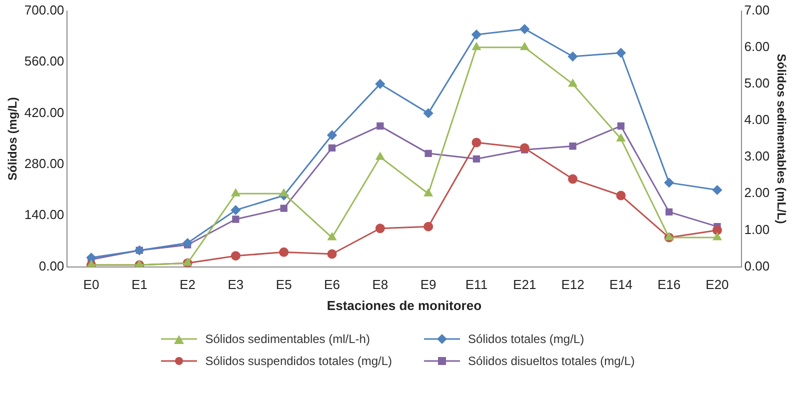 This screenshot has height=401, width=794. I want to click on x-tick-label: E12, so click(572, 284).